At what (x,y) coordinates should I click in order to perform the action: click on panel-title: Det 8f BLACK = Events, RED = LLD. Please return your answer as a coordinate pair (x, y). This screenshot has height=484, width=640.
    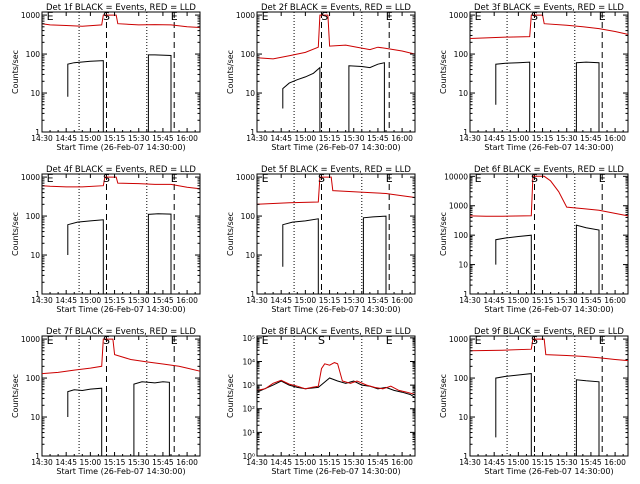
    Looking at the image, I should click on (336, 332).